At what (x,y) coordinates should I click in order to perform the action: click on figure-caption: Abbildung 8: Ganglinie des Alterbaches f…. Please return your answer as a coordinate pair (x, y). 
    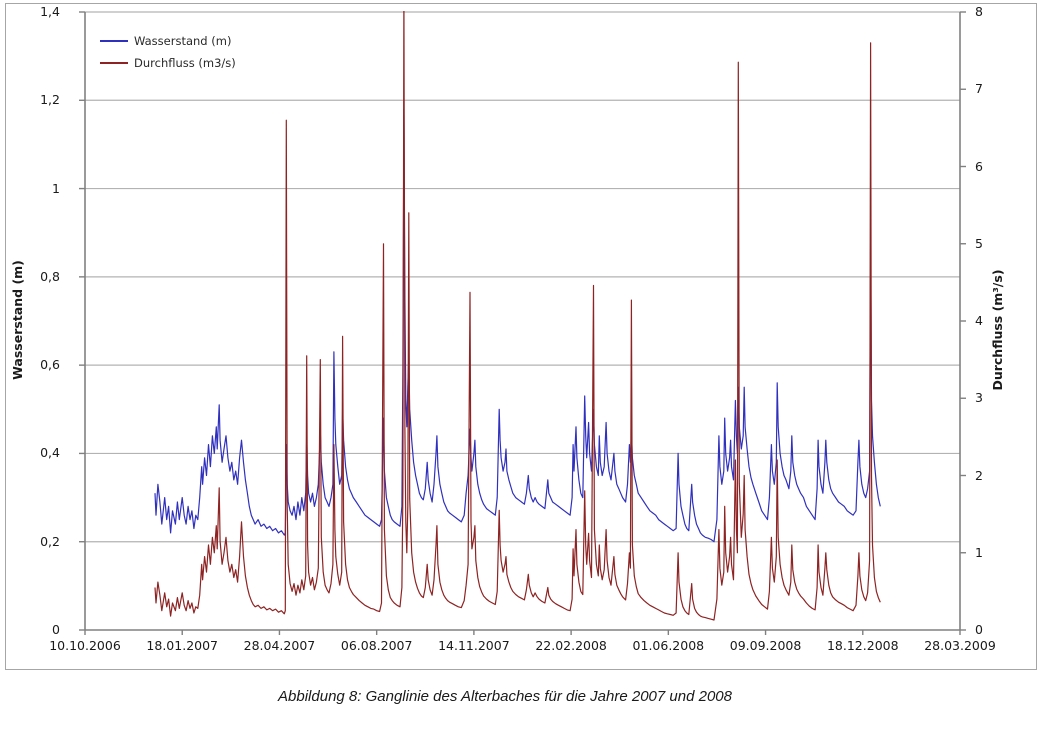
    Looking at the image, I should click on (505, 696).